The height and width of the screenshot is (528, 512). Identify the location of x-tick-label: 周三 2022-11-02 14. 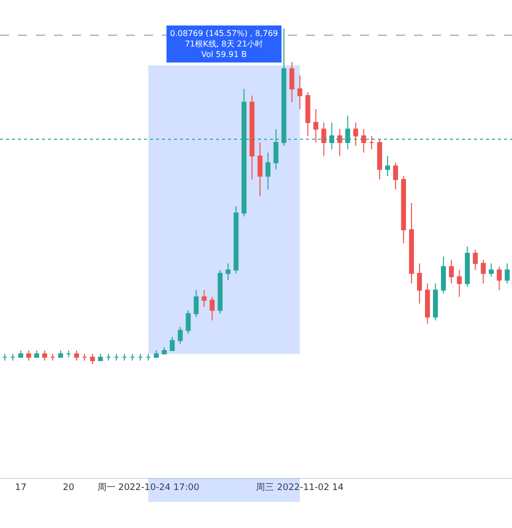
(300, 487).